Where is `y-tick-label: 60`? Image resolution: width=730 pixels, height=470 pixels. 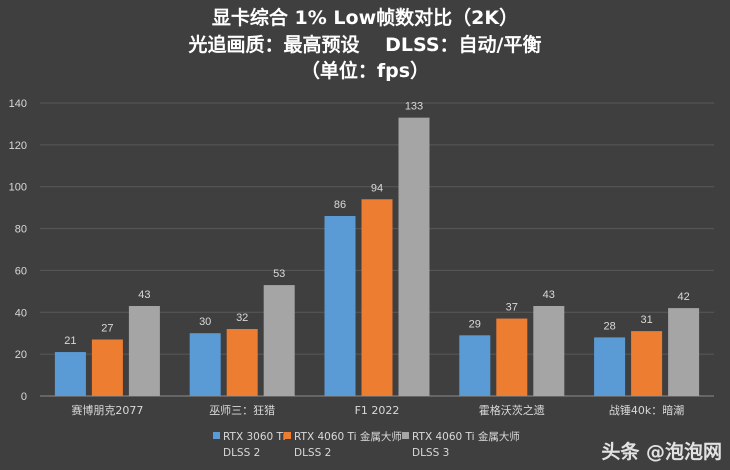 y-tick-label: 60 is located at coordinates (21, 271).